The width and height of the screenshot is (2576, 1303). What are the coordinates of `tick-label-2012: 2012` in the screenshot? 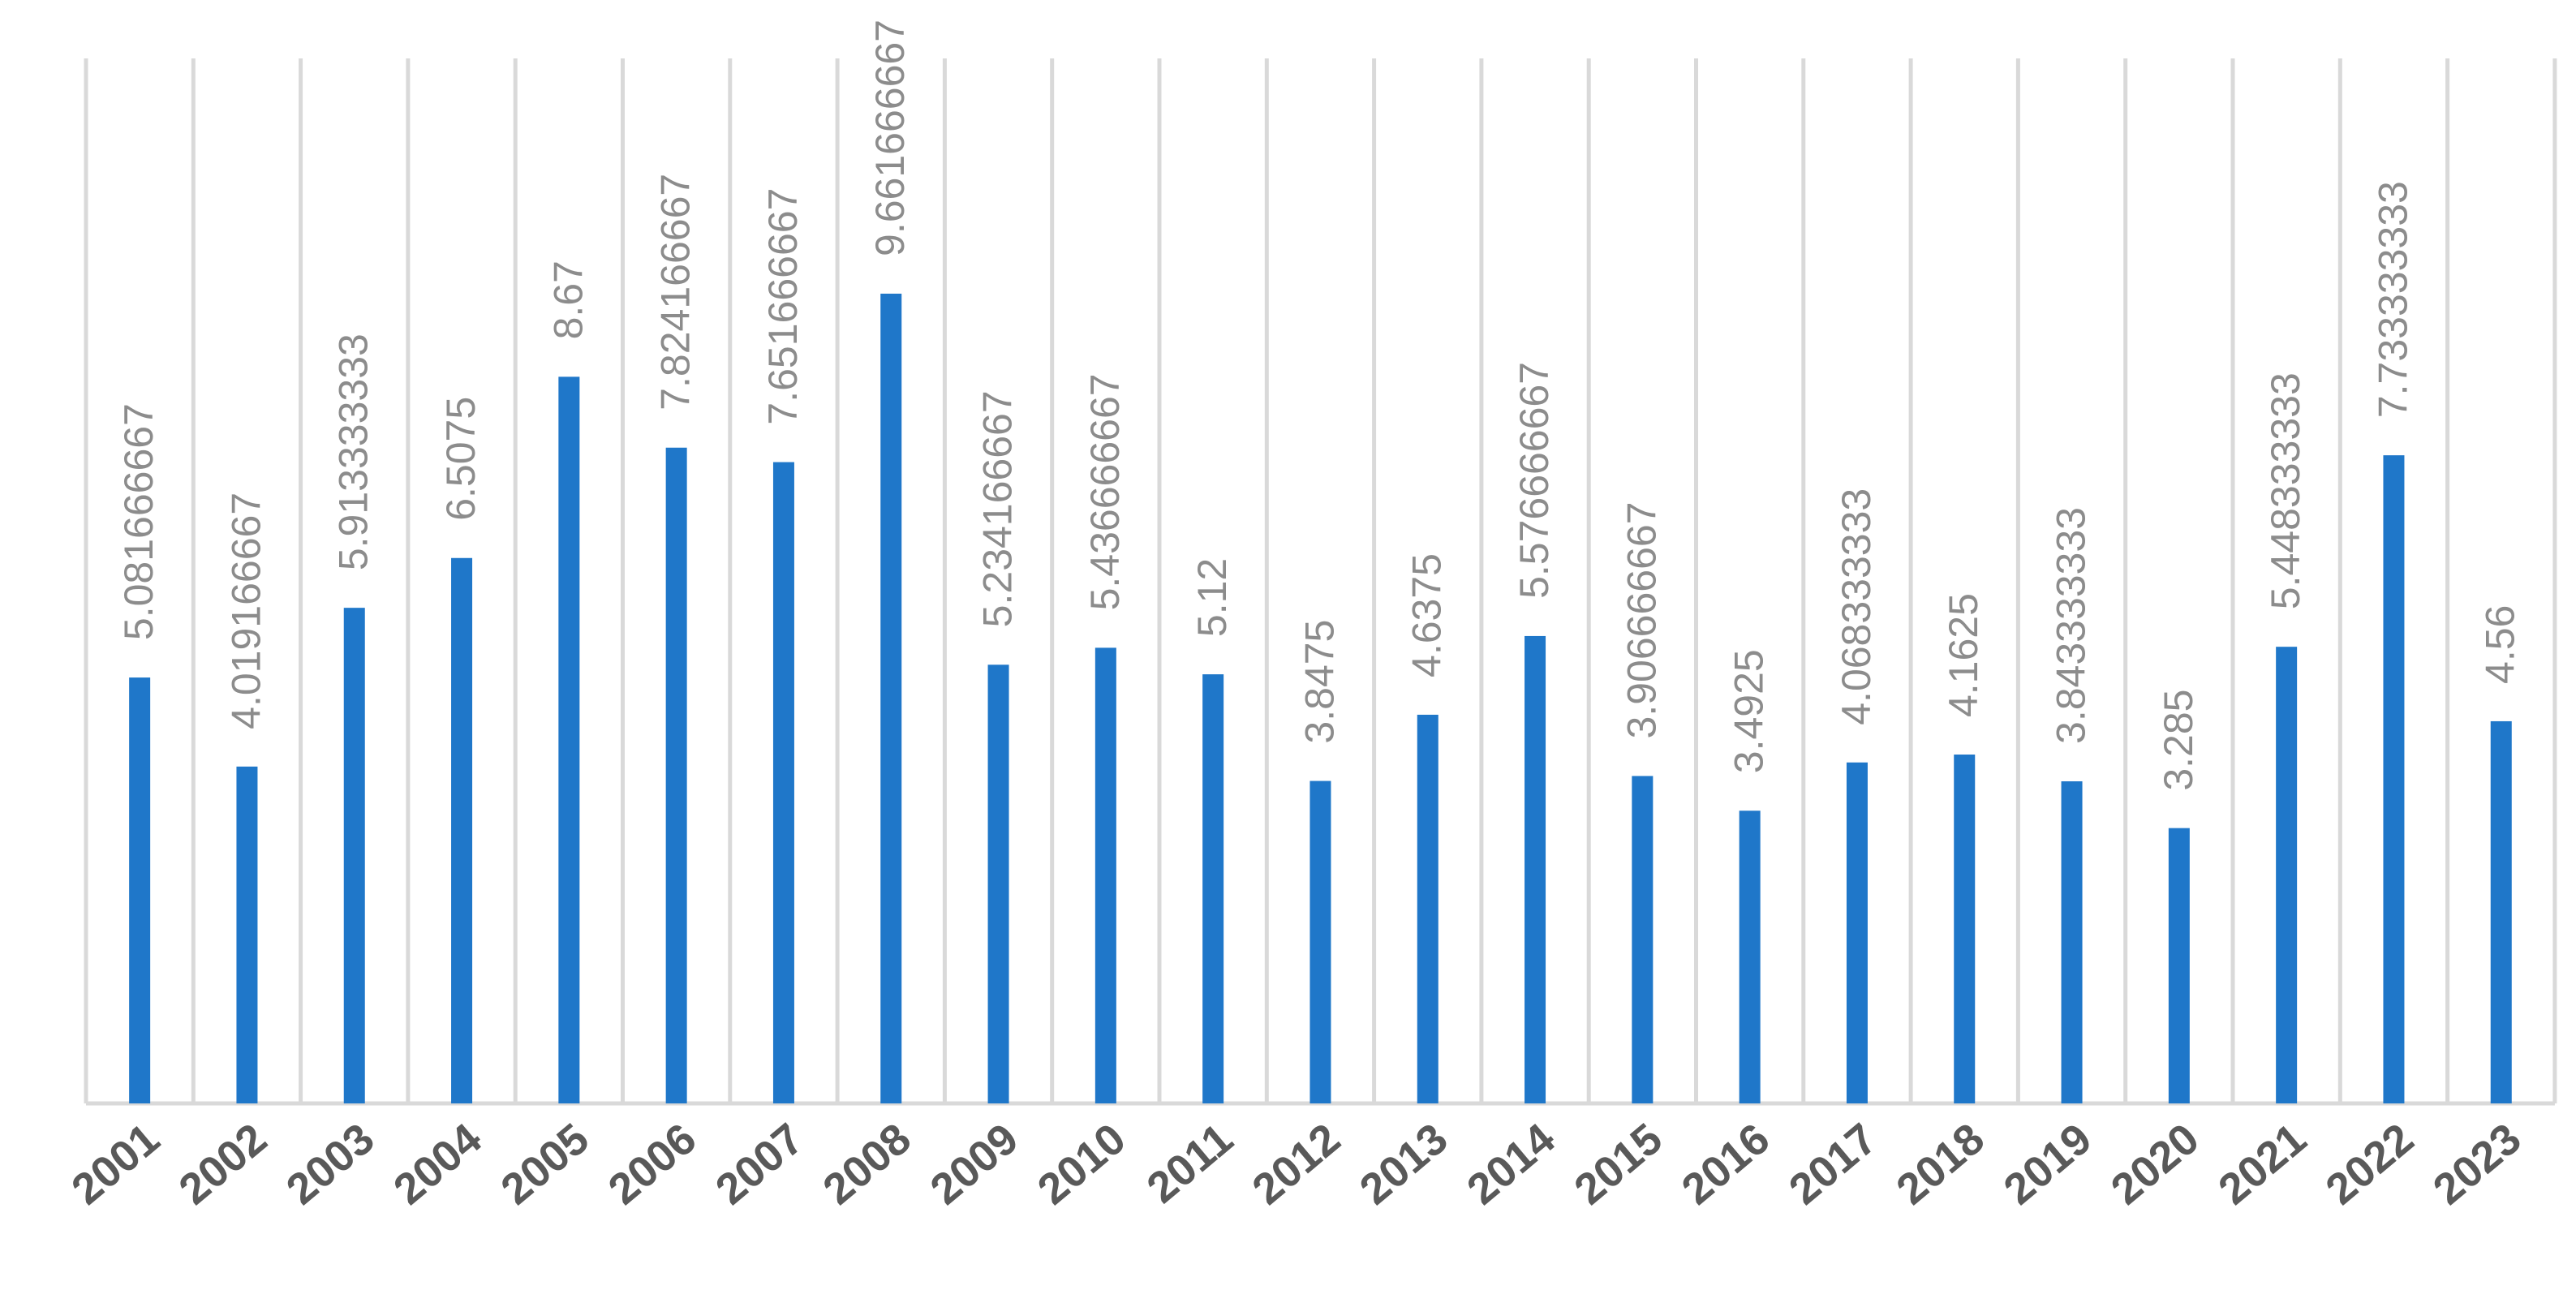 It's located at (1297, 1164).